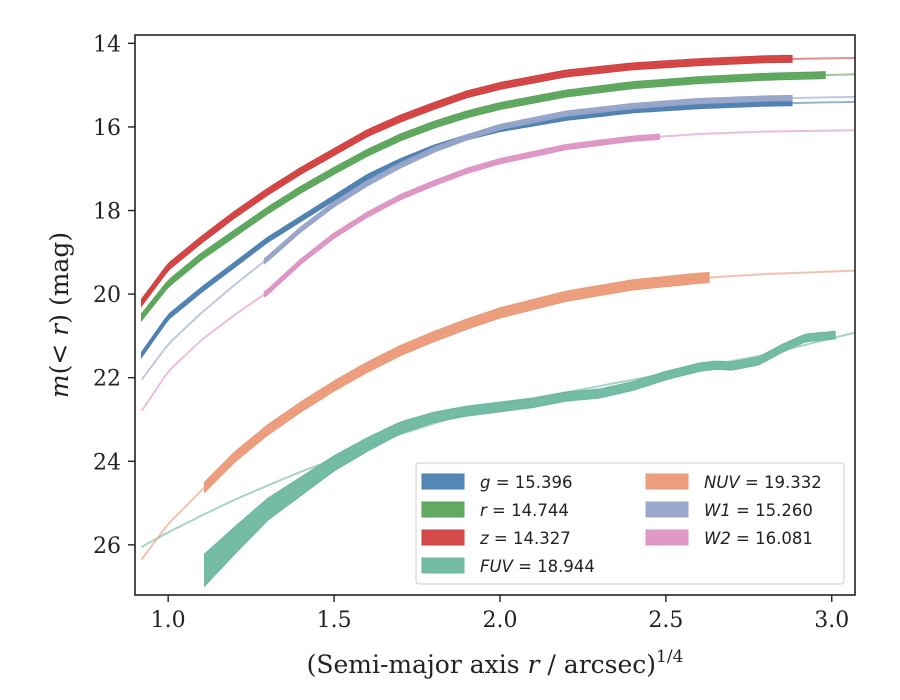 This screenshot has height=700, width=900. I want to click on x-axis-ticks: 1.0 1.5 2.0 2.5 3.0, so click(500, 614).